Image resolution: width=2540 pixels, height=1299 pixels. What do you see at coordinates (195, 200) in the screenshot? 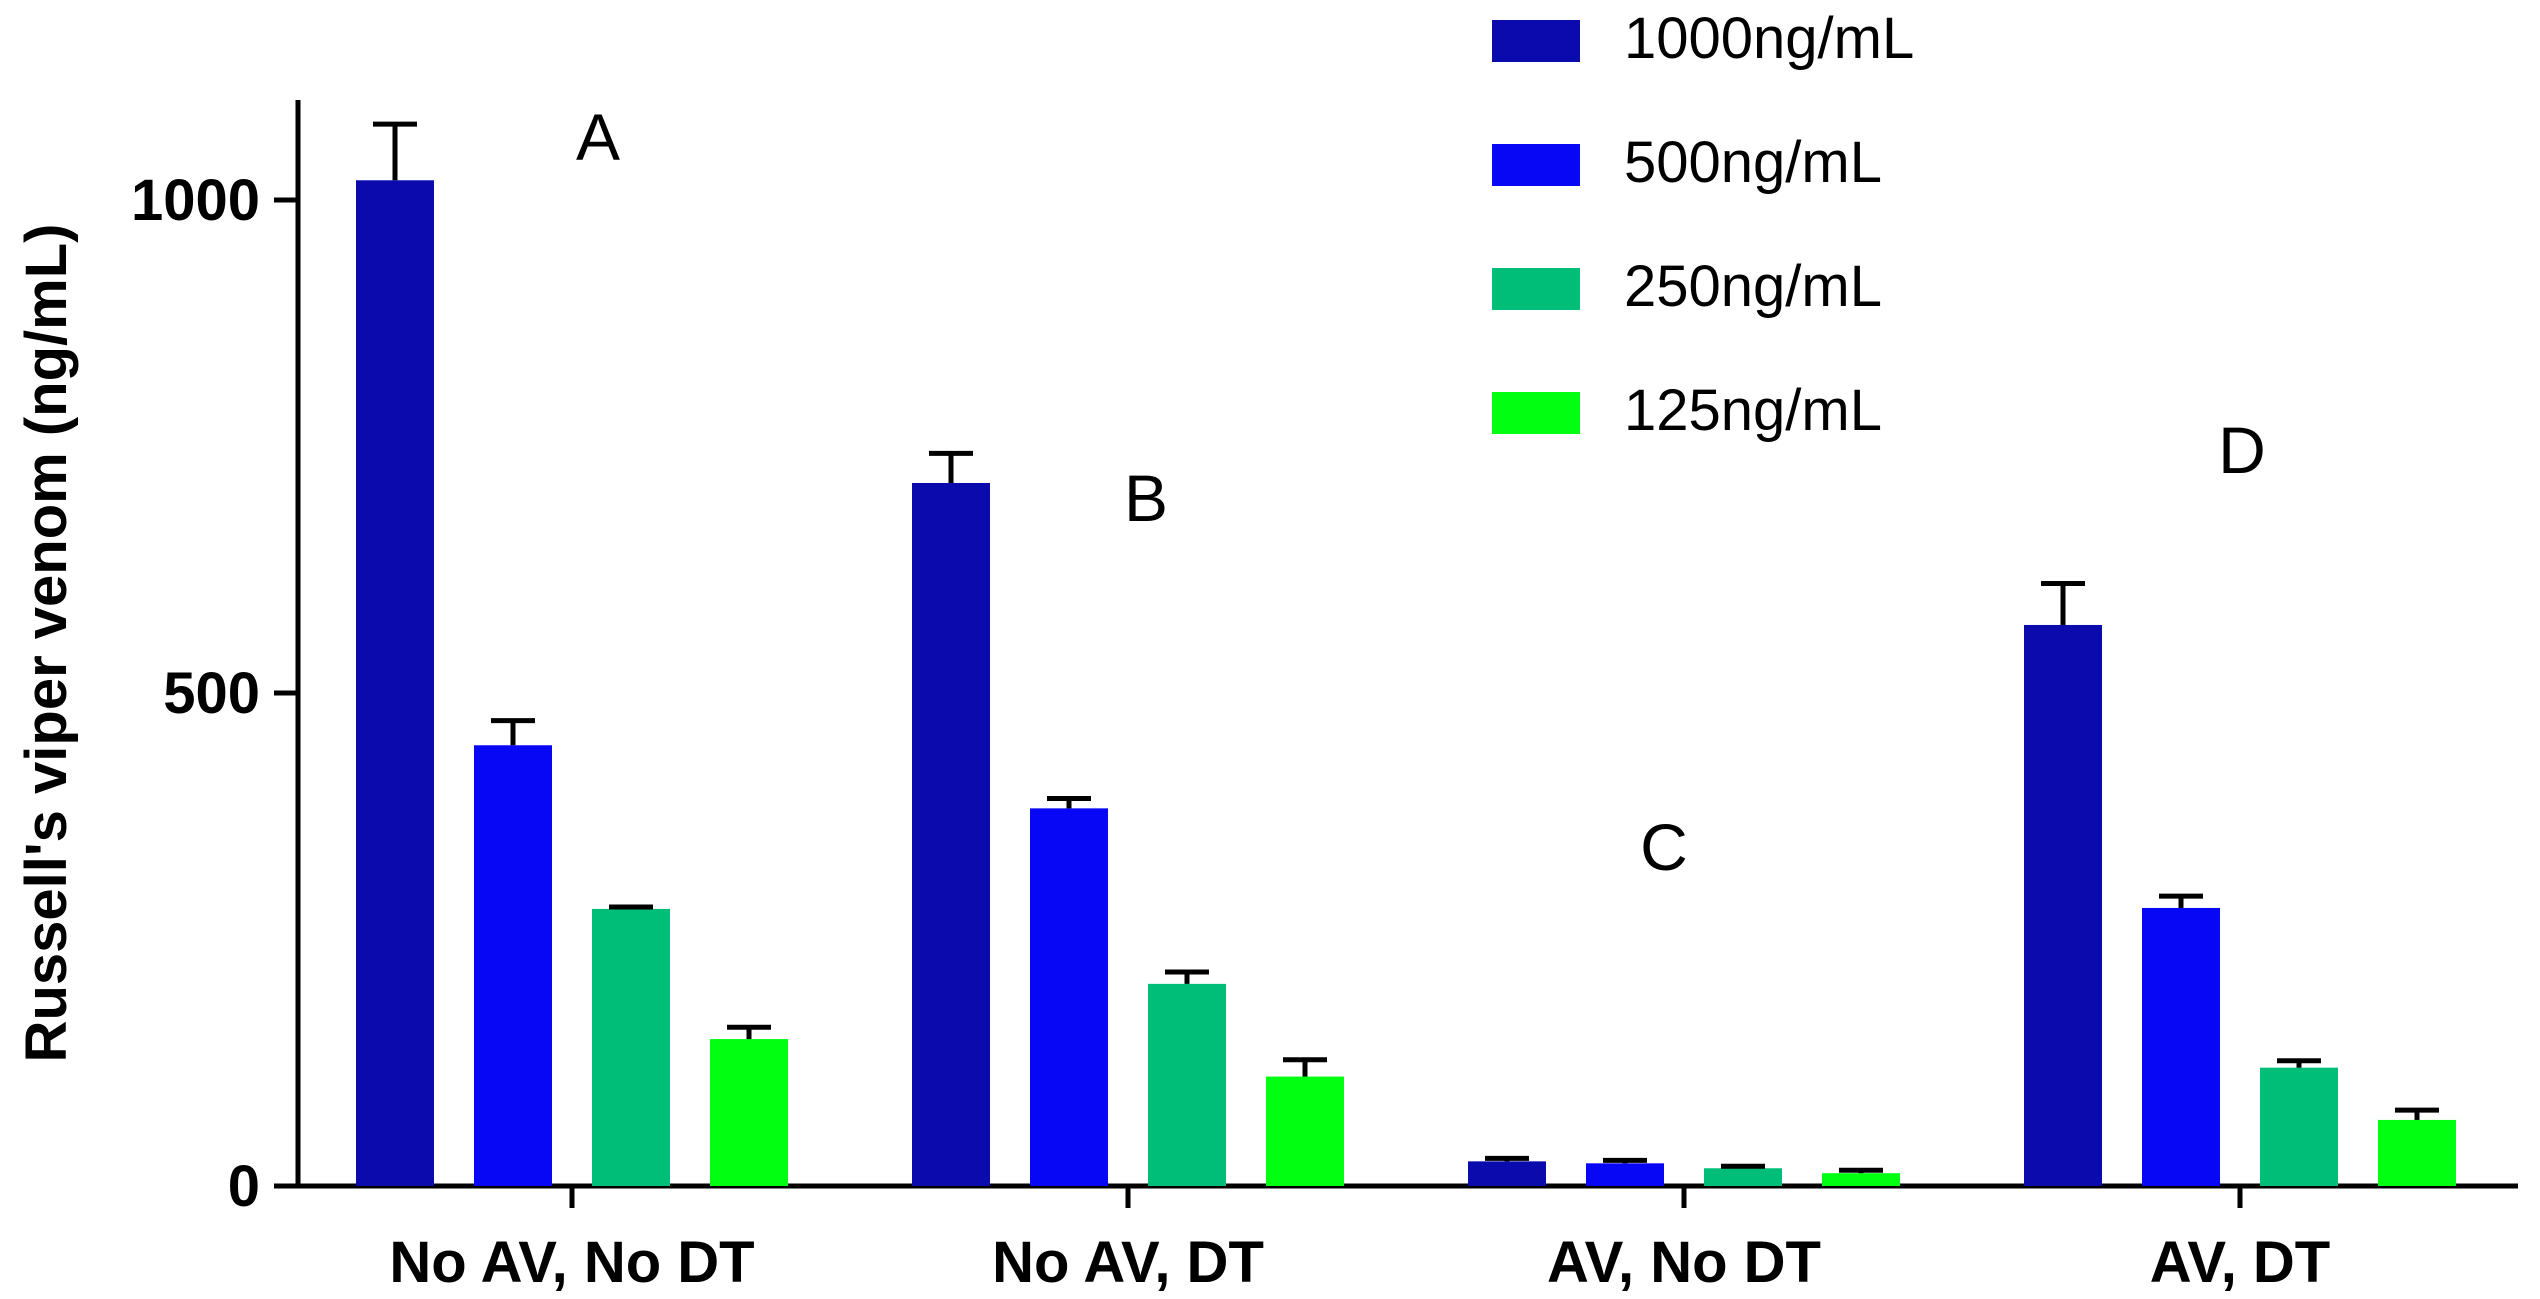
I see `y-tick-label: 1000` at bounding box center [195, 200].